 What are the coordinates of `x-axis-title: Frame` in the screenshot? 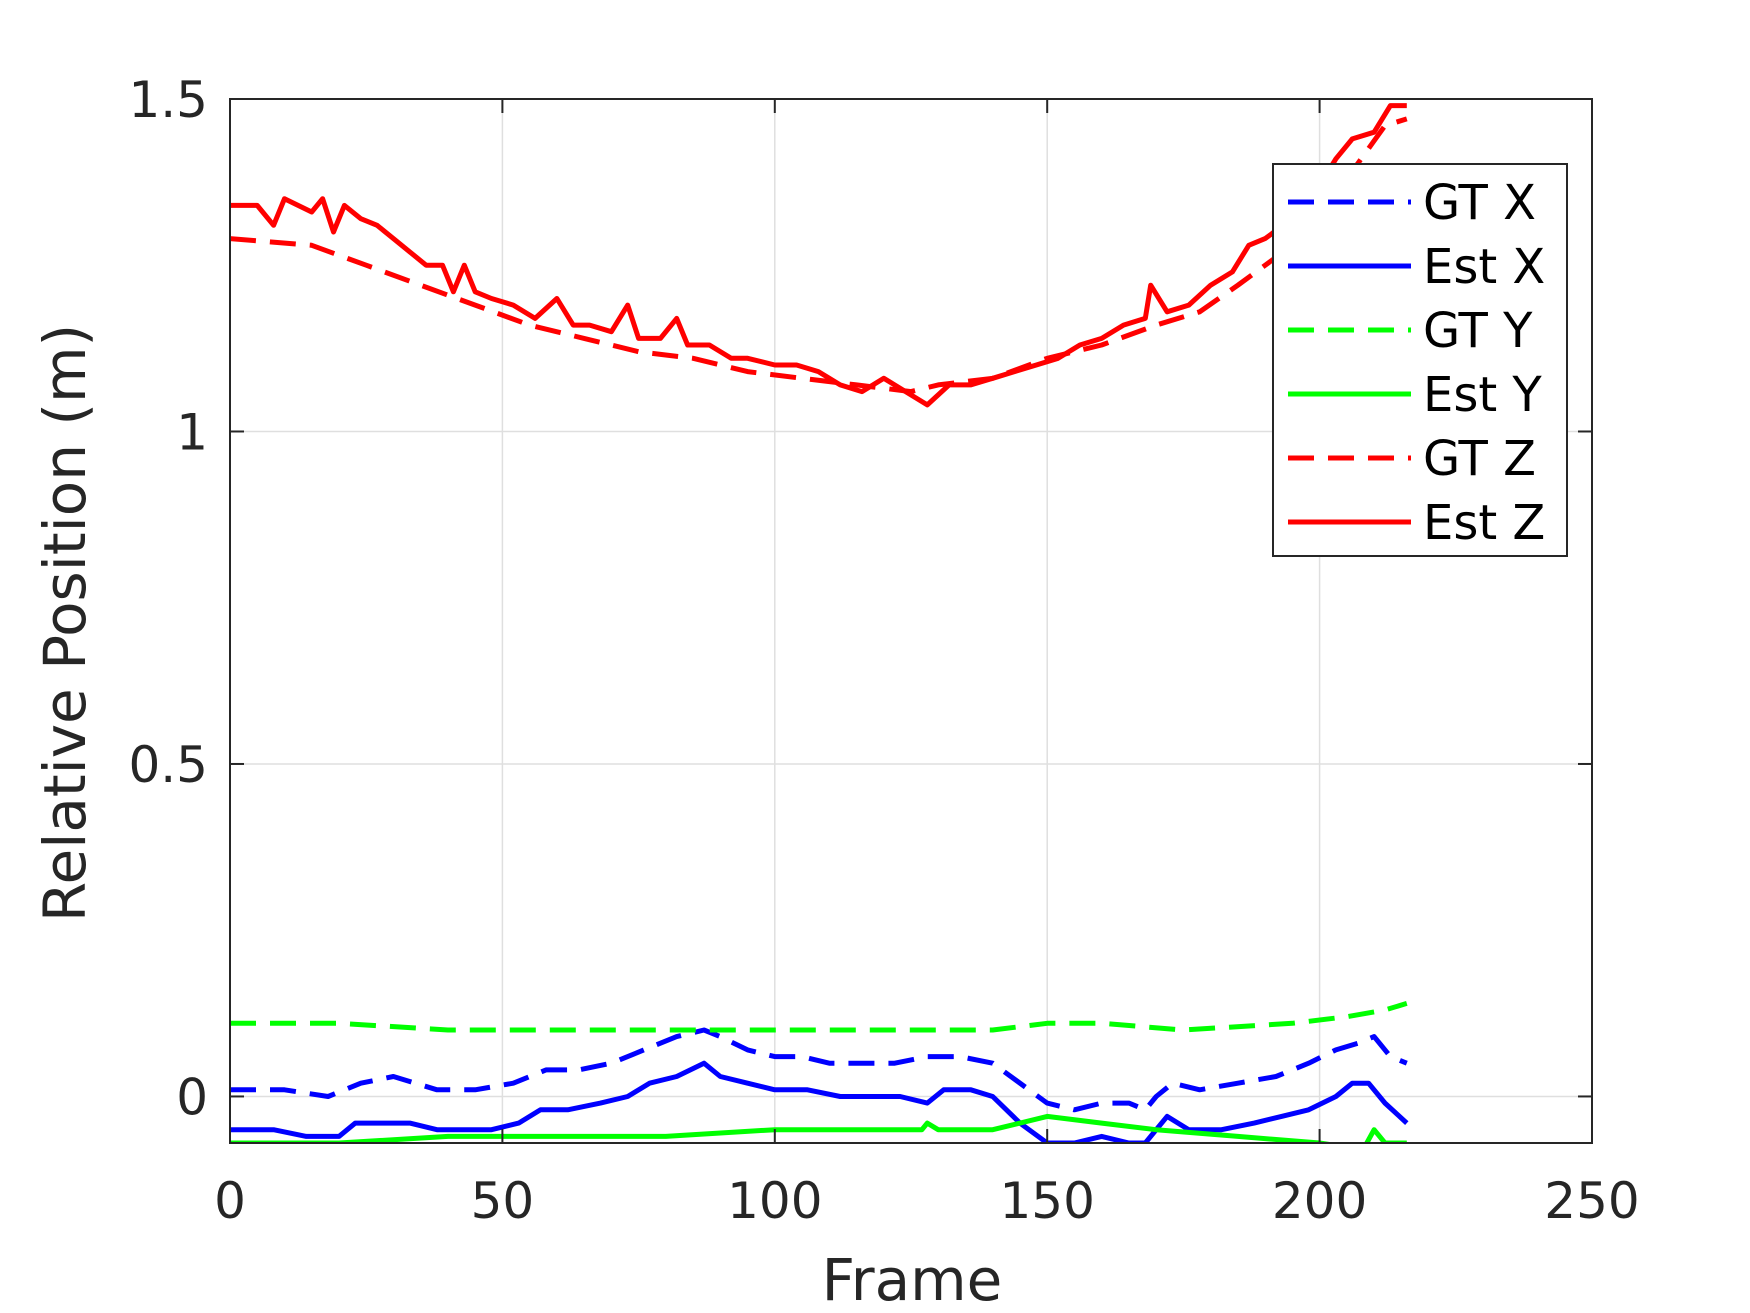 It's located at (912, 1279).